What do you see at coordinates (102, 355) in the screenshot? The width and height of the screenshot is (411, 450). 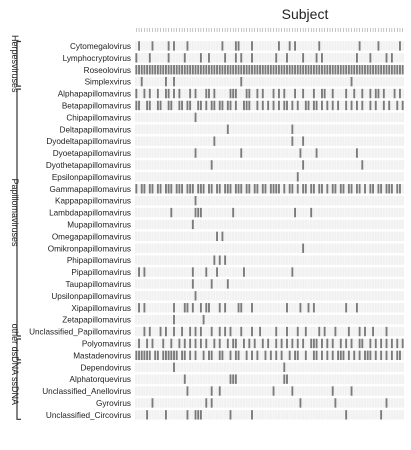 I see `row-label: Mastadenovirus` at bounding box center [102, 355].